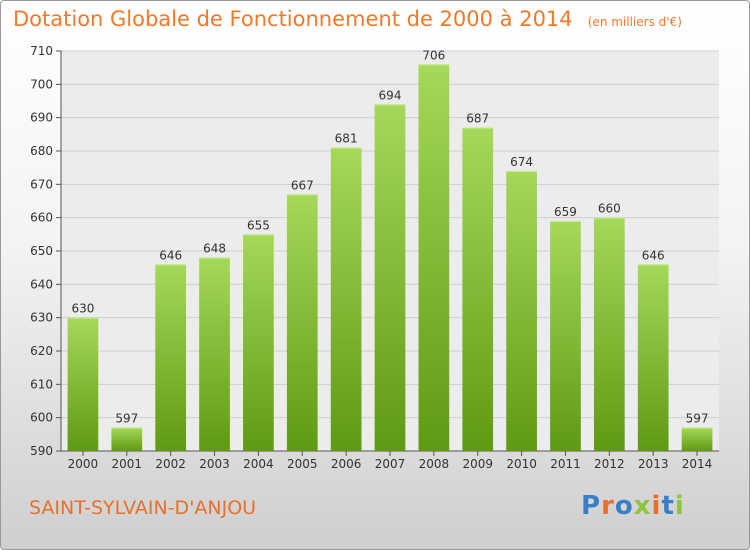 This screenshot has height=550, width=750. Describe the element at coordinates (258, 464) in the screenshot. I see `x-tick-label-2004: 2004` at that location.